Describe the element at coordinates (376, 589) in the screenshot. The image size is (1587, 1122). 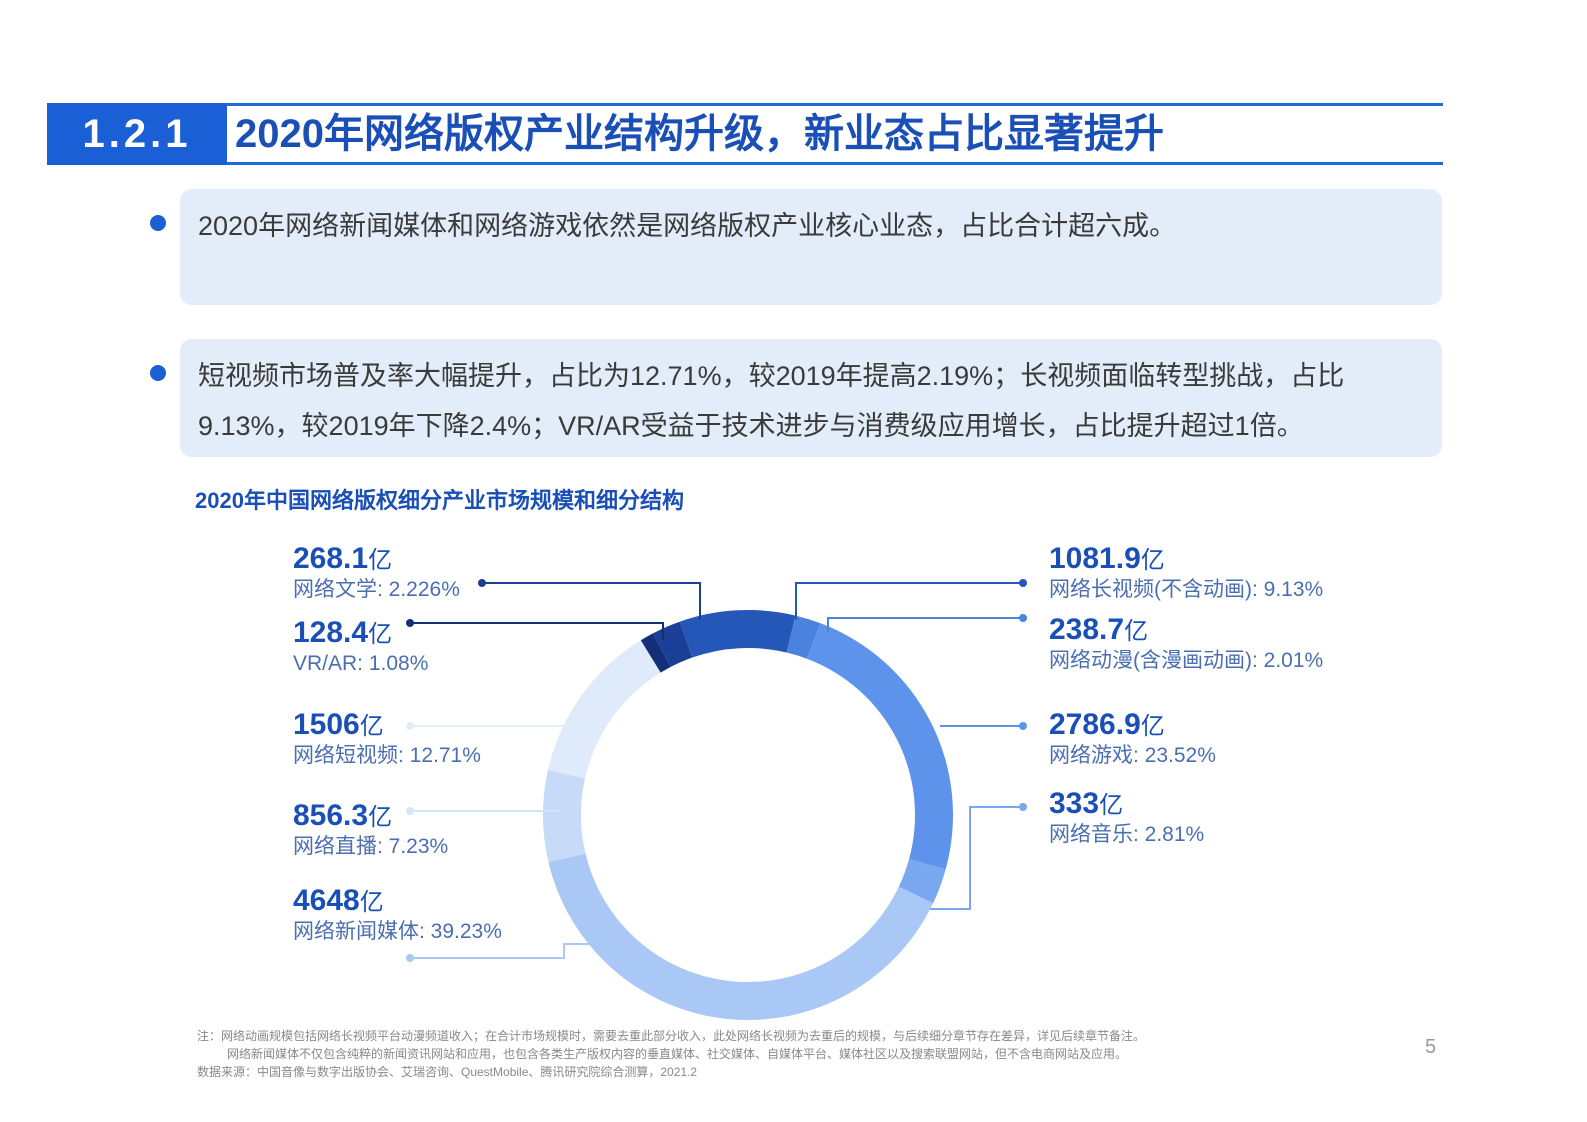
I see `label-category: 网络文学: 2.226%` at that location.